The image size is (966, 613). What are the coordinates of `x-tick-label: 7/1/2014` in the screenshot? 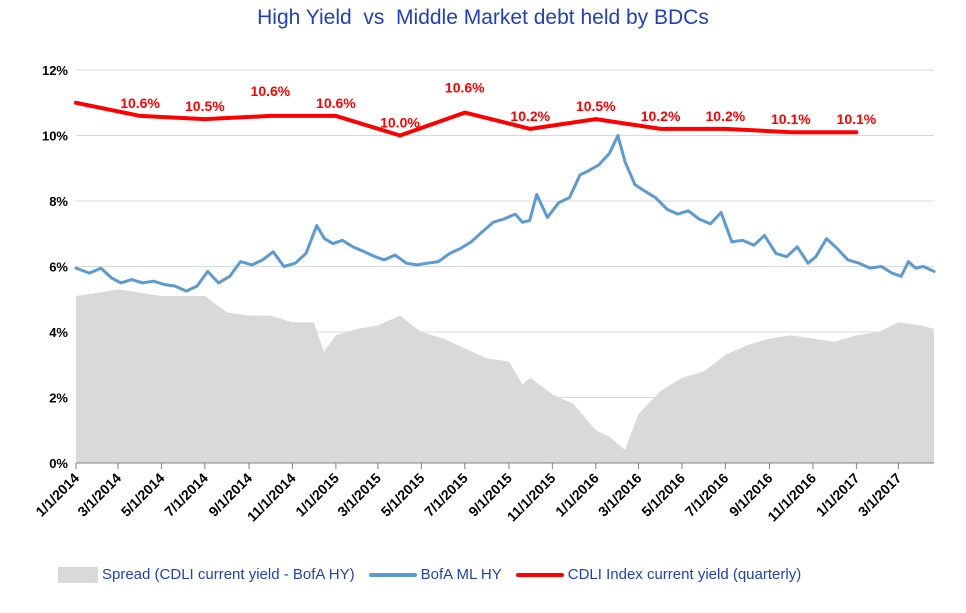 It's located at (186, 495).